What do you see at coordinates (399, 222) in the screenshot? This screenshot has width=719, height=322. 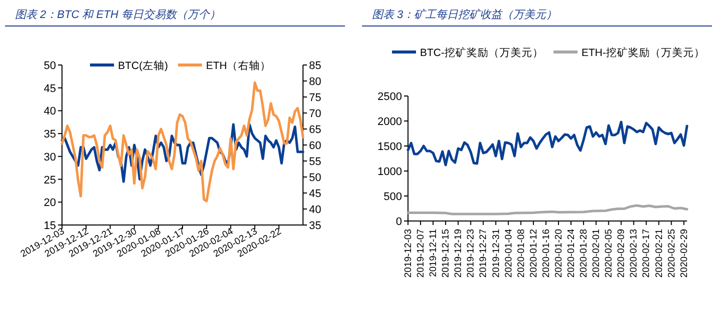 I see `y-tick-label: 0` at bounding box center [399, 222].